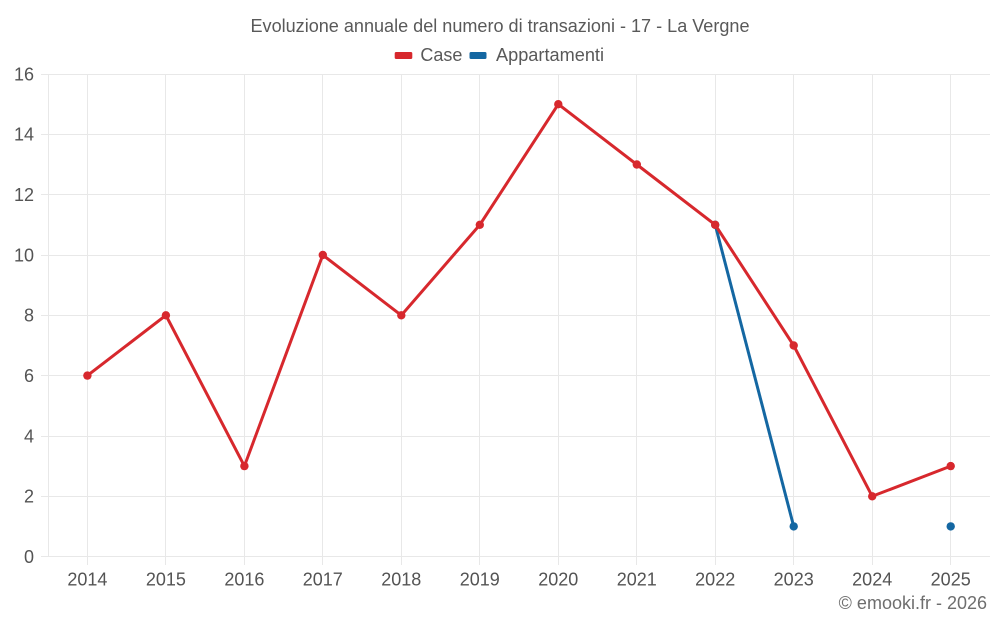 This screenshot has width=1000, height=625. I want to click on svg-text: 4, so click(29, 436).